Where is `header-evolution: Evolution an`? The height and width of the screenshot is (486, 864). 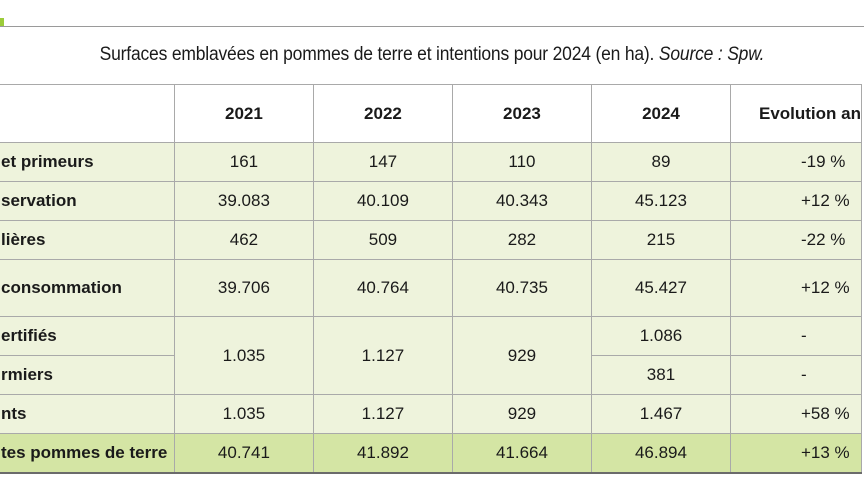
header-evolution: Evolution an is located at coordinates (796, 113).